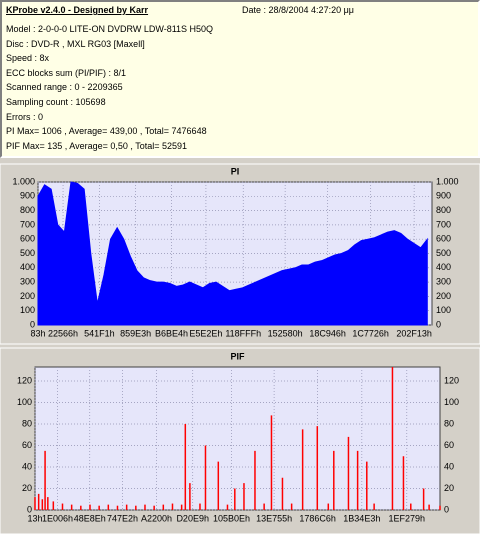 The image size is (480, 534). I want to click on y2-tick-label: 0, so click(446, 509).